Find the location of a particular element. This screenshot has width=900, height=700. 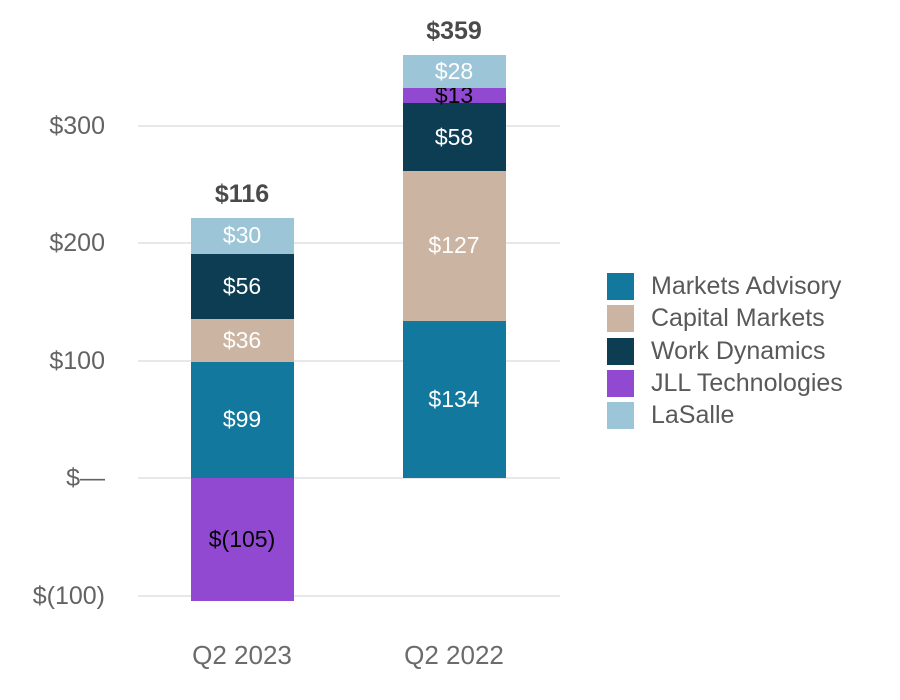

segment-work-dynamics: $56 is located at coordinates (242, 286).